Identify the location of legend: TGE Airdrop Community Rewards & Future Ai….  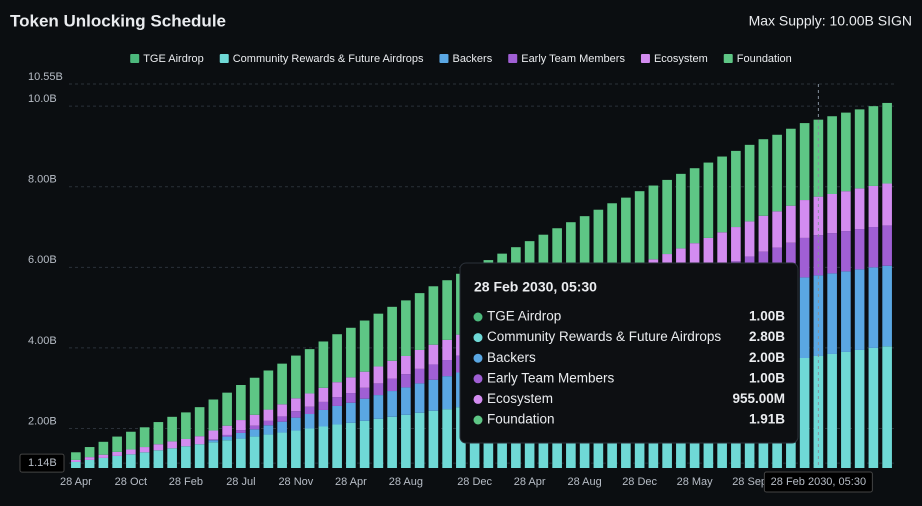
(461, 59).